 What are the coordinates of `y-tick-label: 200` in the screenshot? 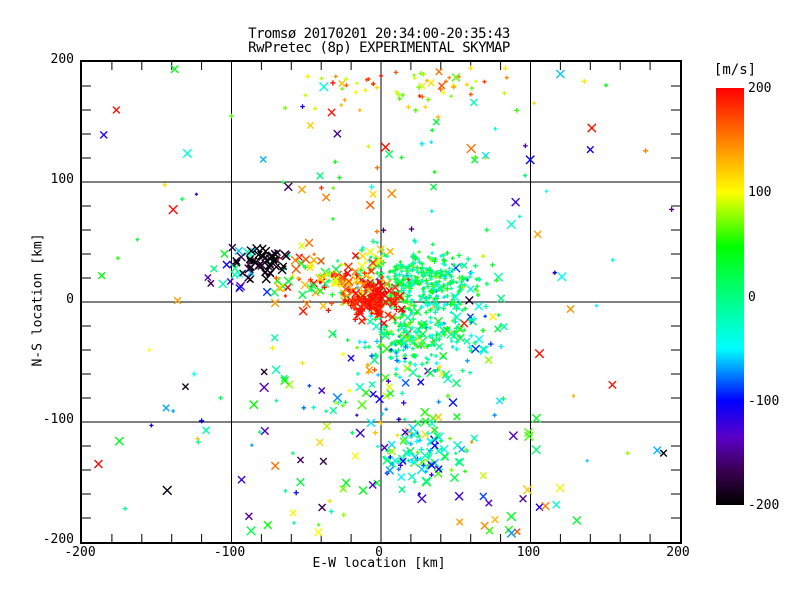 It's located at (62, 59).